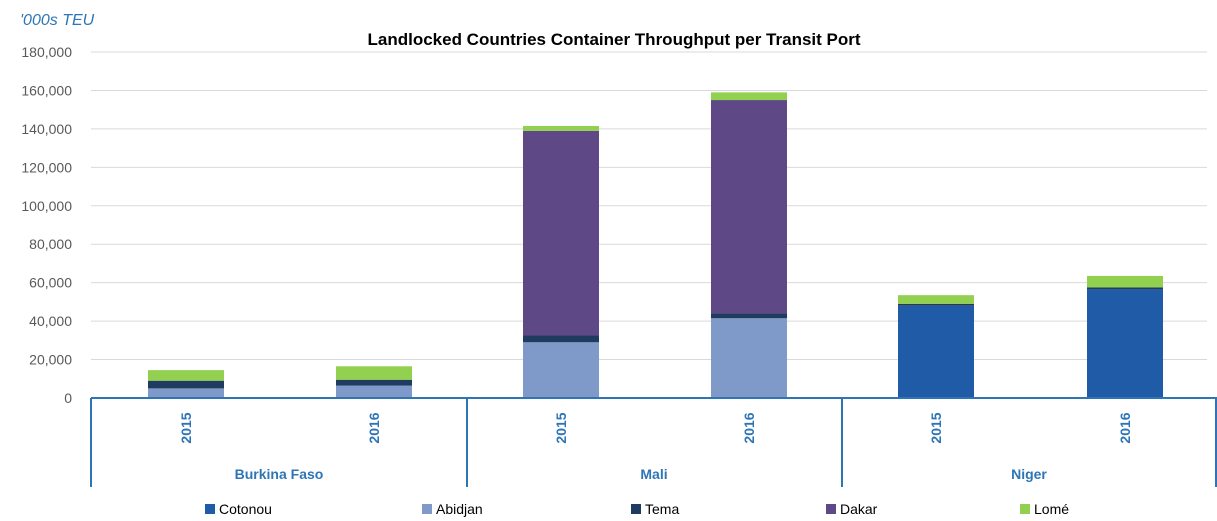 This screenshot has height=521, width=1217. Describe the element at coordinates (50, 244) in the screenshot. I see `y-tick-label: 80,000` at that location.